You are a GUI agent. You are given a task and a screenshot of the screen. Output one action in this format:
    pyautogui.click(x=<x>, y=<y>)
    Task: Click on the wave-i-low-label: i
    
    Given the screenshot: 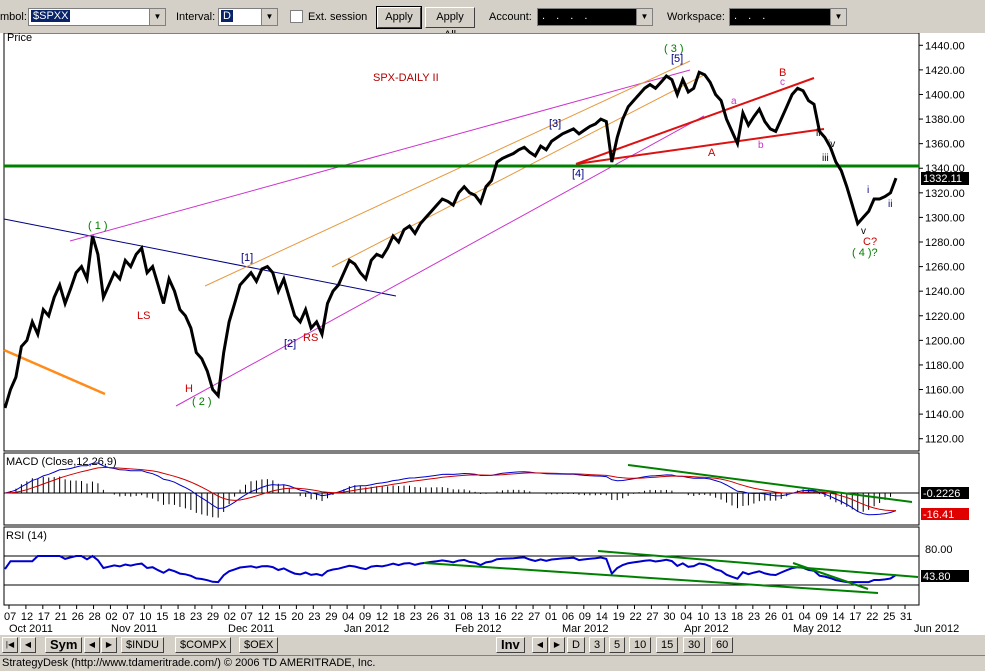 What is the action you would take?
    pyautogui.click(x=868, y=190)
    